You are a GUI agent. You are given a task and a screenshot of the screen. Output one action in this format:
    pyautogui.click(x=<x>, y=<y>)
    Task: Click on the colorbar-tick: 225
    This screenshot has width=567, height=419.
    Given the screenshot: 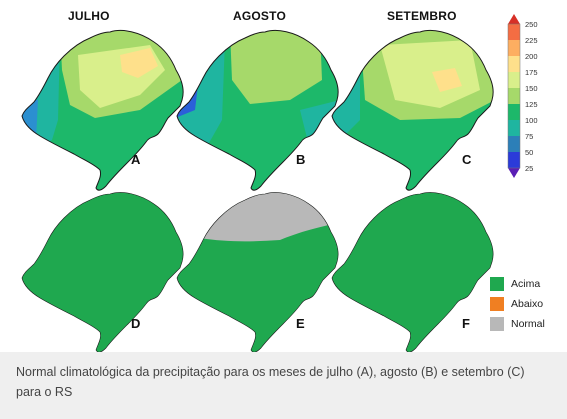 What is the action you would take?
    pyautogui.click(x=531, y=40)
    